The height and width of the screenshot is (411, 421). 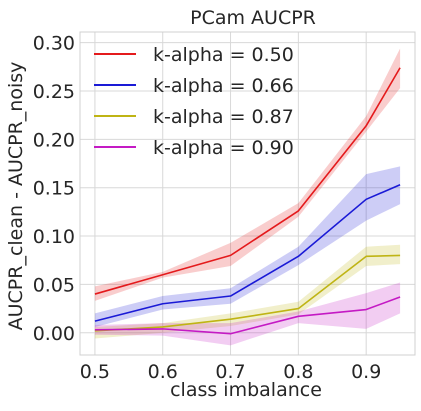 What do you see at coordinates (54, 140) in the screenshot?
I see `y-tick-label: 0.20` at bounding box center [54, 140].